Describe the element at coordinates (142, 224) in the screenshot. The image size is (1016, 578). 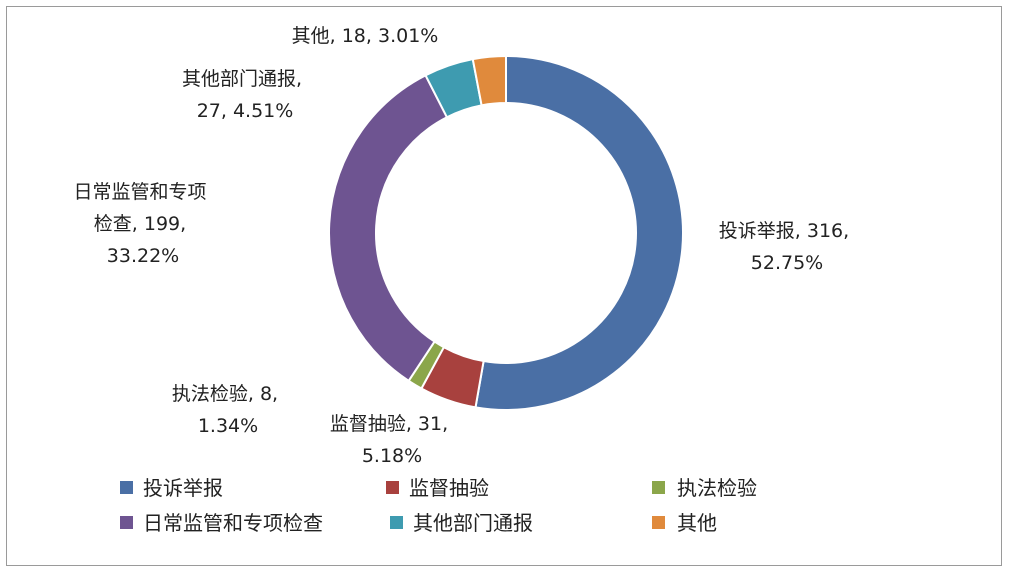
I see `data-label-daily-supervision: 日常监管和专项 检查, 199, 33.22%` at that location.